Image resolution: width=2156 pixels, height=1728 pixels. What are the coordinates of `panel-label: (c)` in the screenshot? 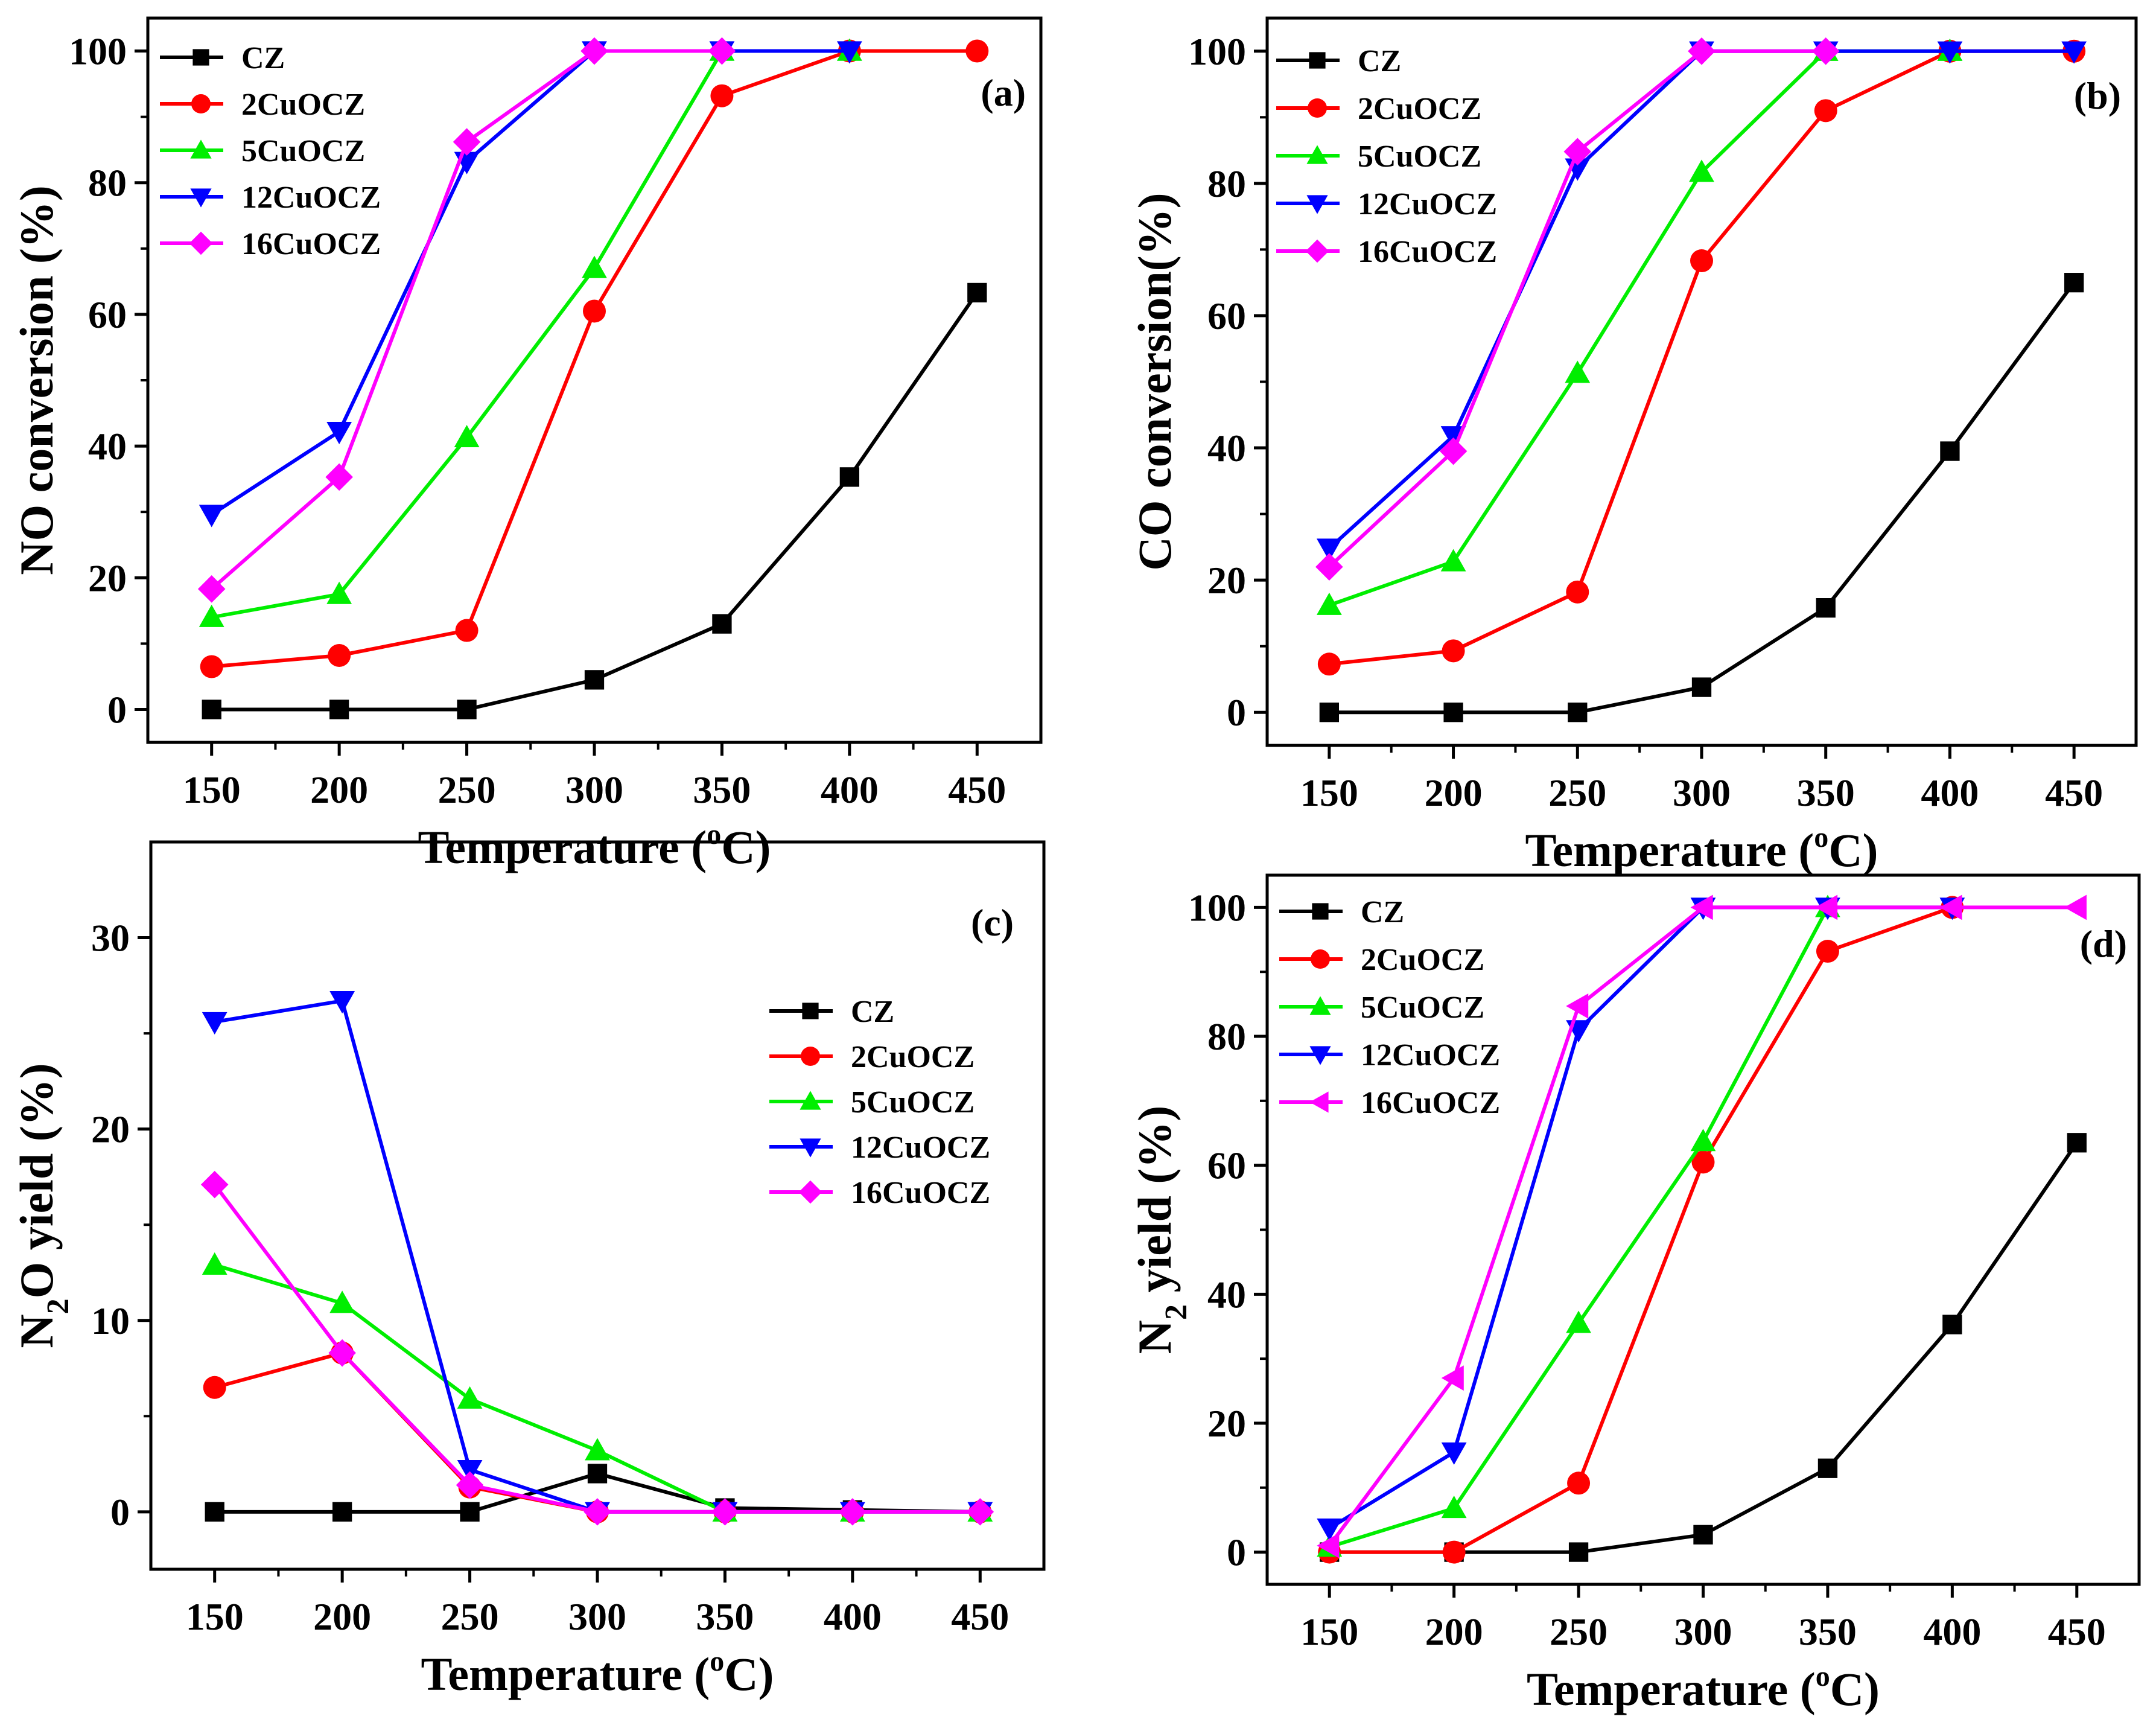 It's located at (992, 922).